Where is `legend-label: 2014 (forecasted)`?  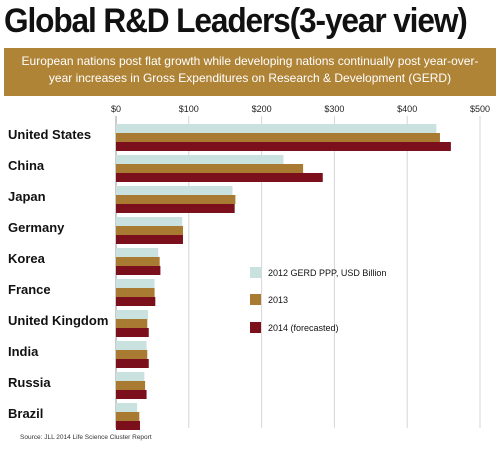
legend-label: 2014 (forecasted) is located at coordinates (303, 328).